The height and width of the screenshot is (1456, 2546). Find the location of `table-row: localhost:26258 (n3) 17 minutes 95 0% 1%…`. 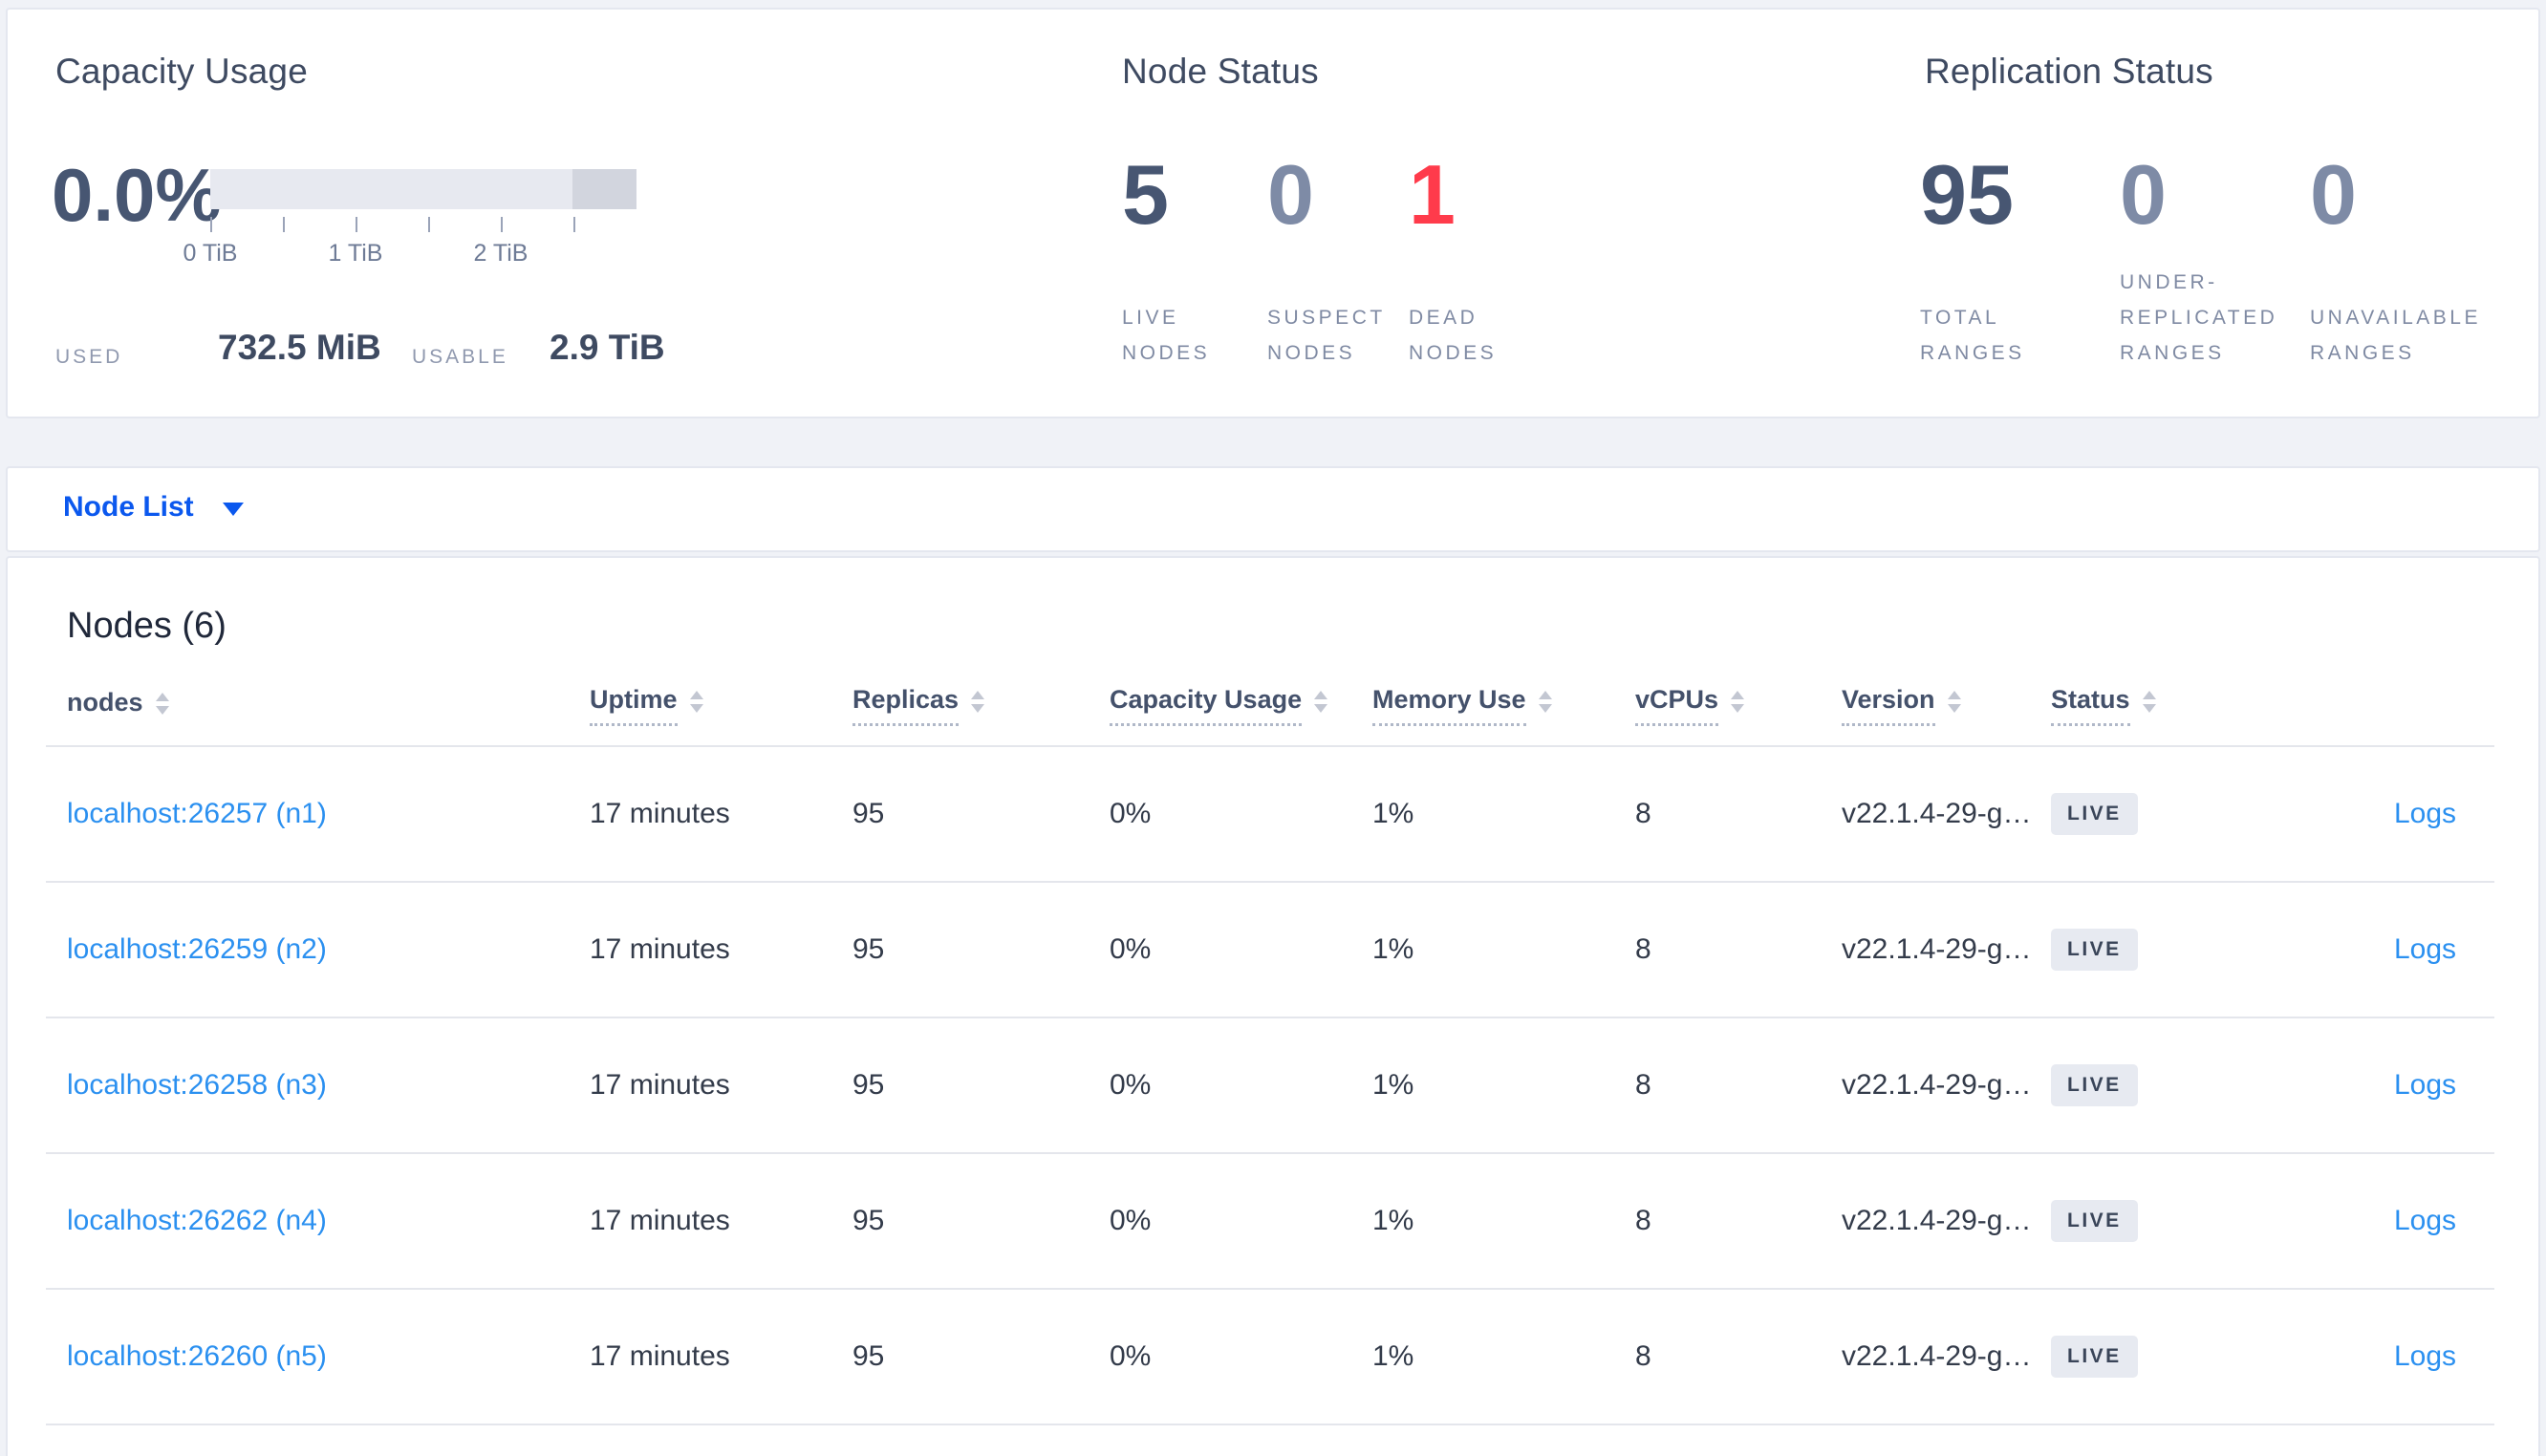

table-row: localhost:26258 (n3) 17 minutes 95 0% 1%… is located at coordinates (1274, 1085).